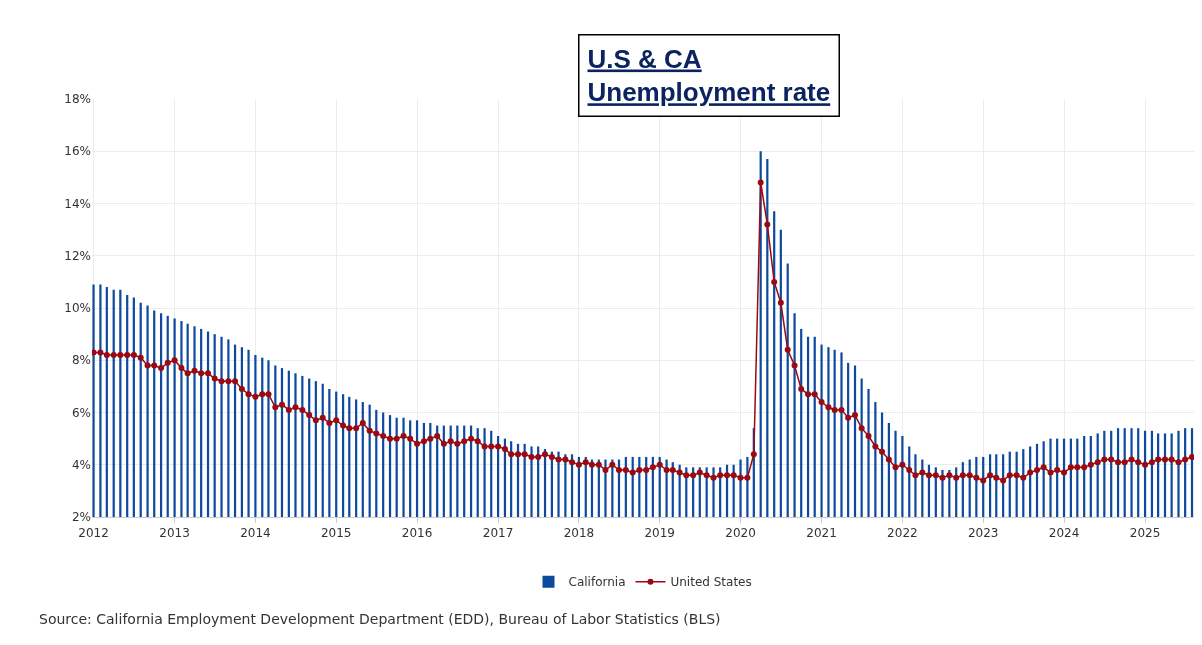 Image resolution: width=1202 pixels, height=645 pixels. What do you see at coordinates (740, 533) in the screenshot?
I see `x-tick-label: 2020` at bounding box center [740, 533].